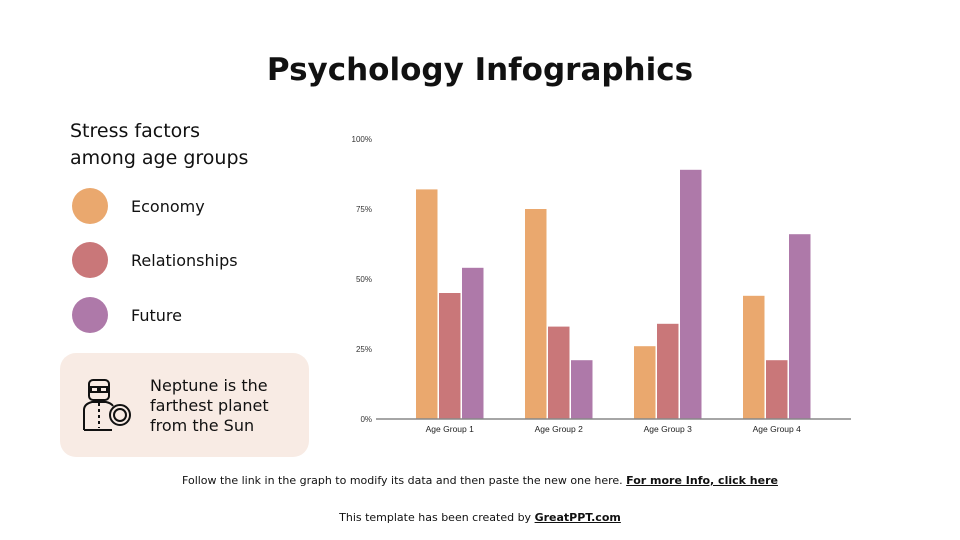 This screenshot has height=540, width=960. Describe the element at coordinates (362, 139) in the screenshot. I see `y-tick-label: 100%` at that location.